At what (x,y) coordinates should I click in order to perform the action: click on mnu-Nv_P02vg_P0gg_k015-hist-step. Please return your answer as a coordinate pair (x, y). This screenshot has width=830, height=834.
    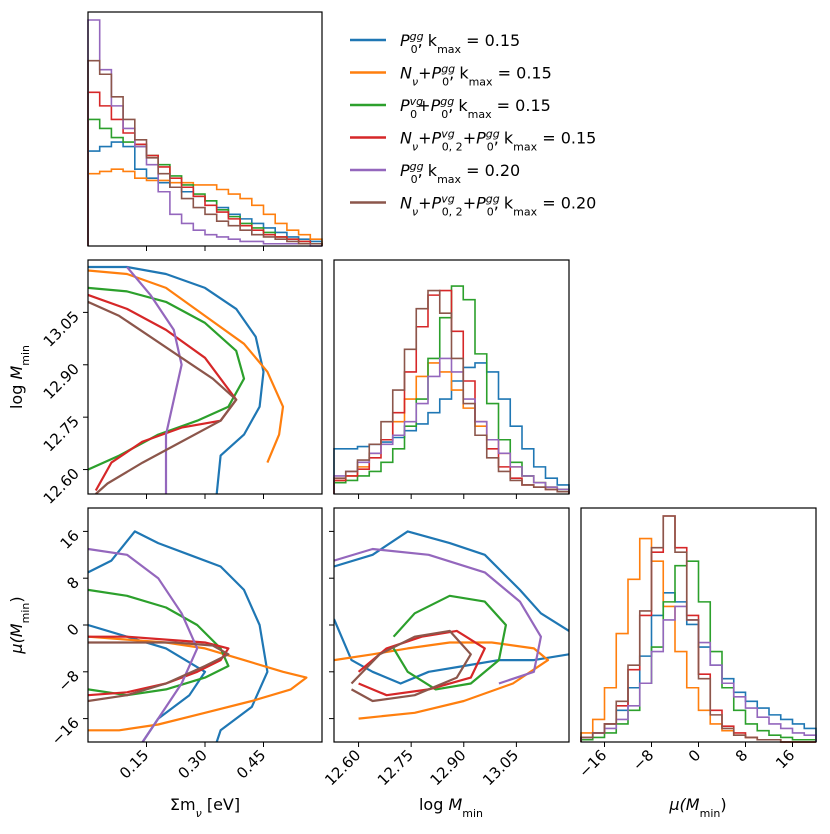
    Looking at the image, I should click on (205, 168).